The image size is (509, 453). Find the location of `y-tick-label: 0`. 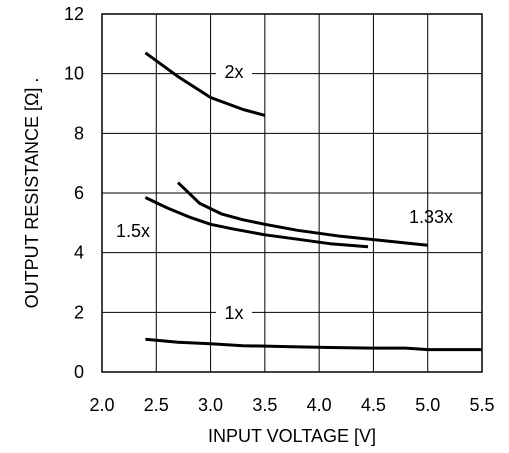

y-tick-label: 0 is located at coordinates (79, 372).